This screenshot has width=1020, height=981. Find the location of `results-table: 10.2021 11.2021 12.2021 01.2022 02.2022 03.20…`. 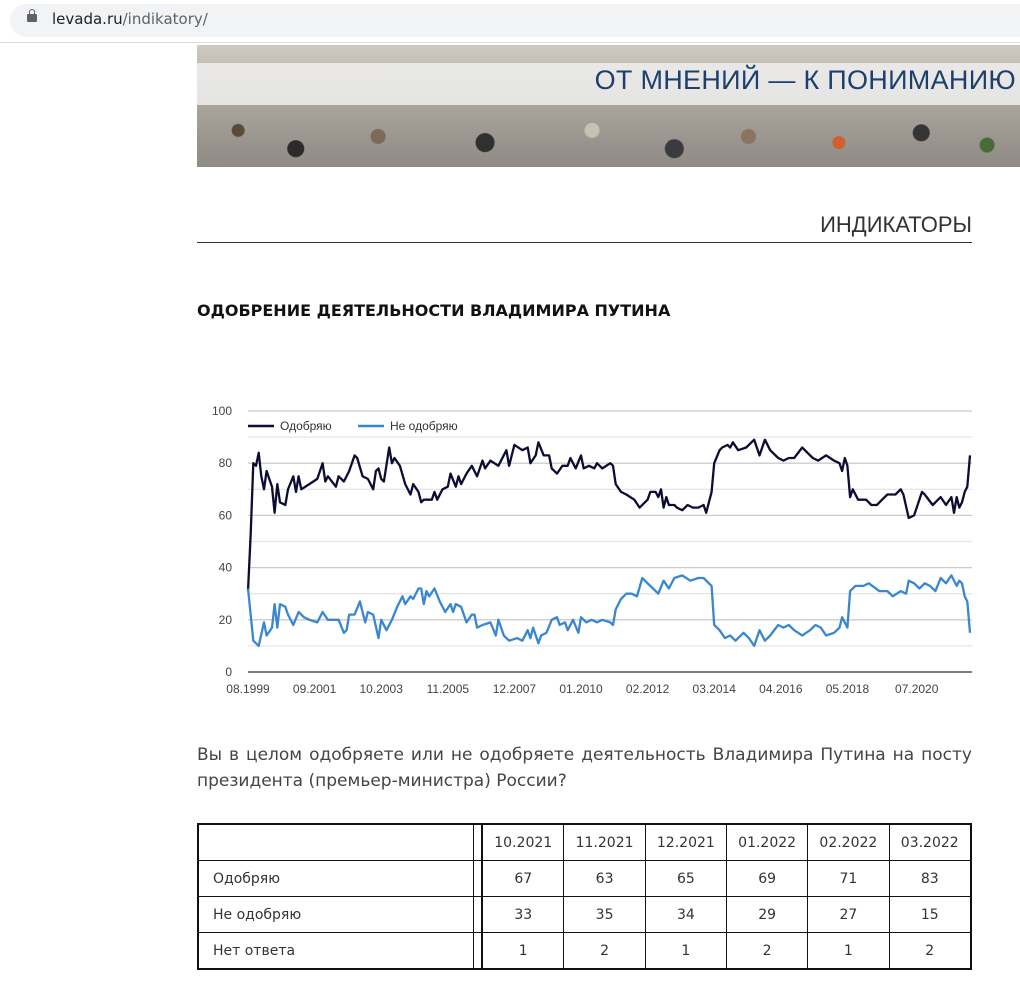

results-table: 10.2021 11.2021 12.2021 01.2022 02.2022 03.20… is located at coordinates (584, 896).